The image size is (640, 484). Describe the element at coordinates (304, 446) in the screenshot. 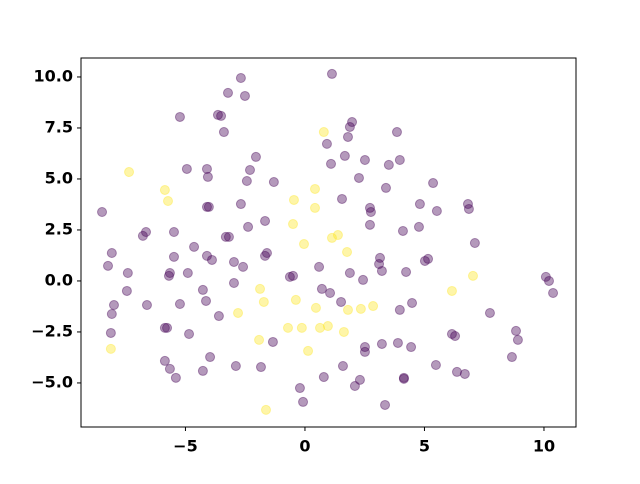

I see `x-tick-label: 0` at that location.